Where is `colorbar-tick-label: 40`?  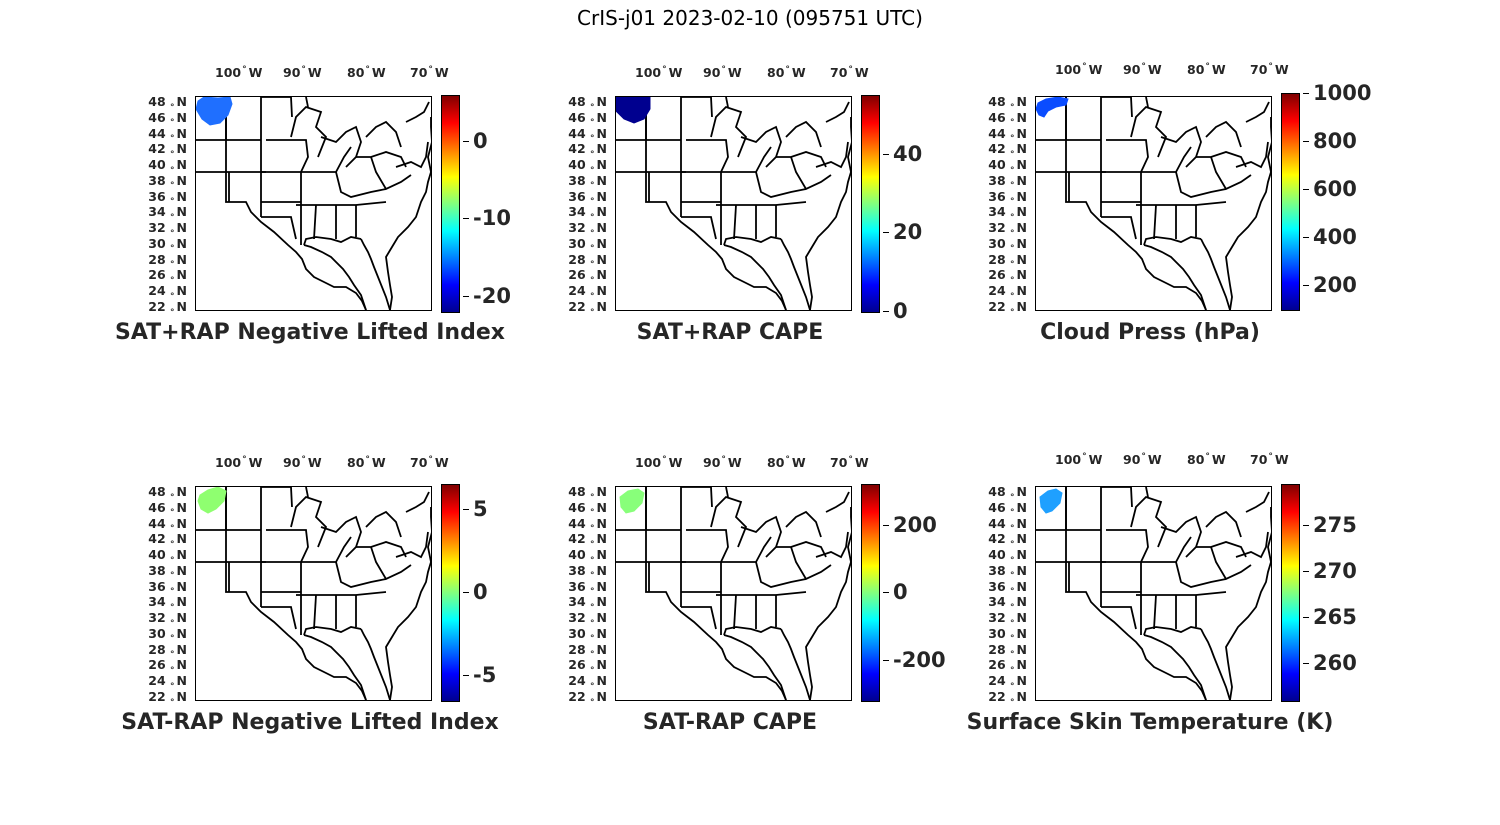
colorbar-tick-label: 40 is located at coordinates (902, 153).